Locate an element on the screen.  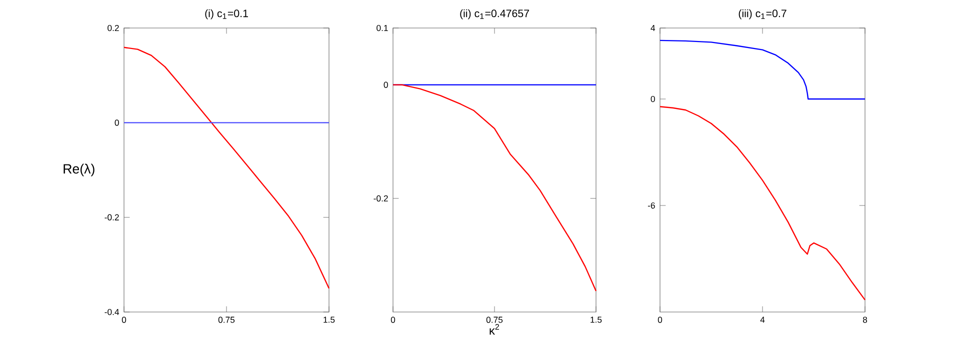
chart-title: (ii) c$_{1}$=0.47657 is located at coordinates (494, 14).